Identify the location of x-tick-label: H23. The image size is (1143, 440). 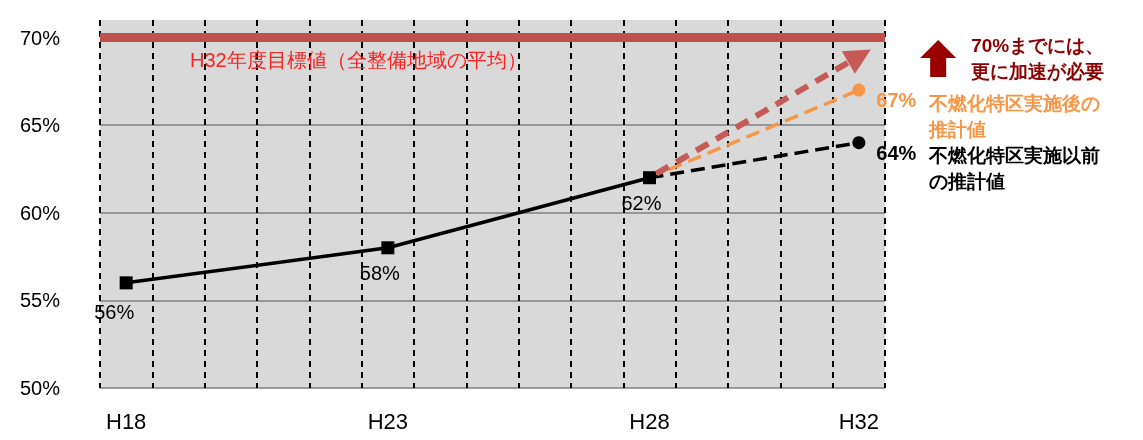
(388, 421).